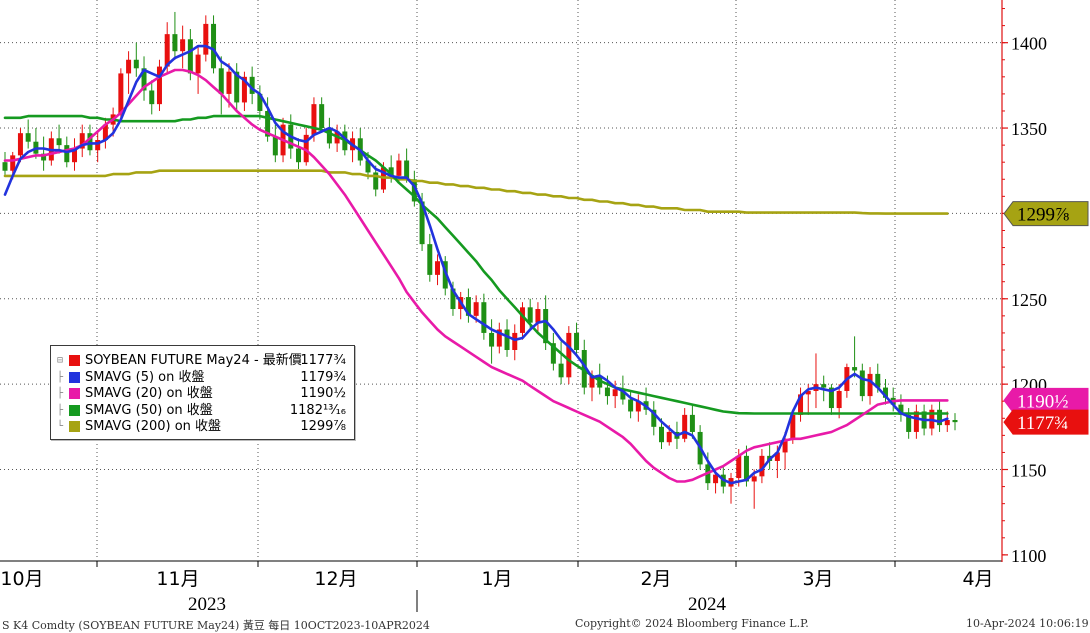  Describe the element at coordinates (202, 426) in the screenshot. I see `legend-entry: └ SMAVG (200) on 收盤 1299⅞` at that location.